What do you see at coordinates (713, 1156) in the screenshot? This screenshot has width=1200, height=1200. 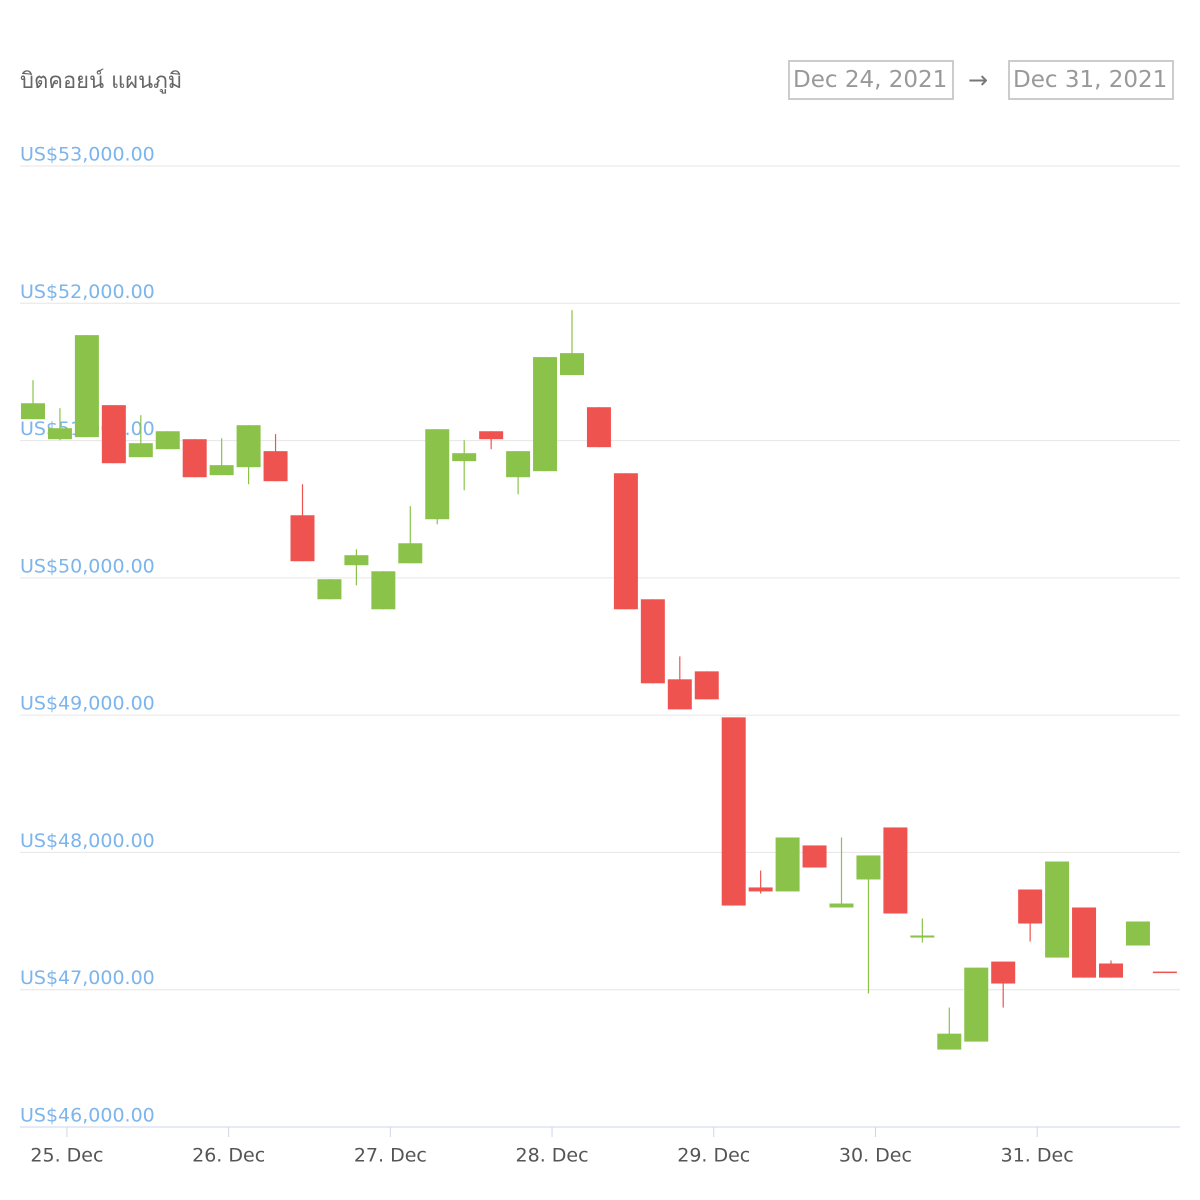 I see `x-tick-label: 29. Dec` at bounding box center [713, 1156].